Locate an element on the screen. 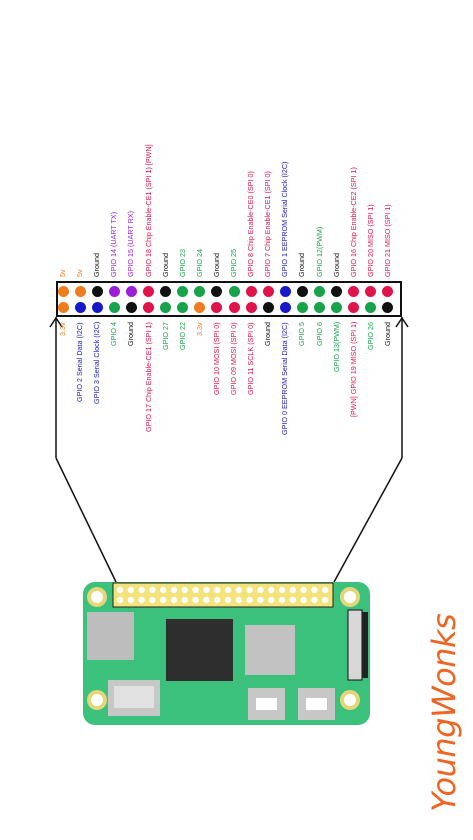  zoom-line-left-diag is located at coordinates (86, 520).